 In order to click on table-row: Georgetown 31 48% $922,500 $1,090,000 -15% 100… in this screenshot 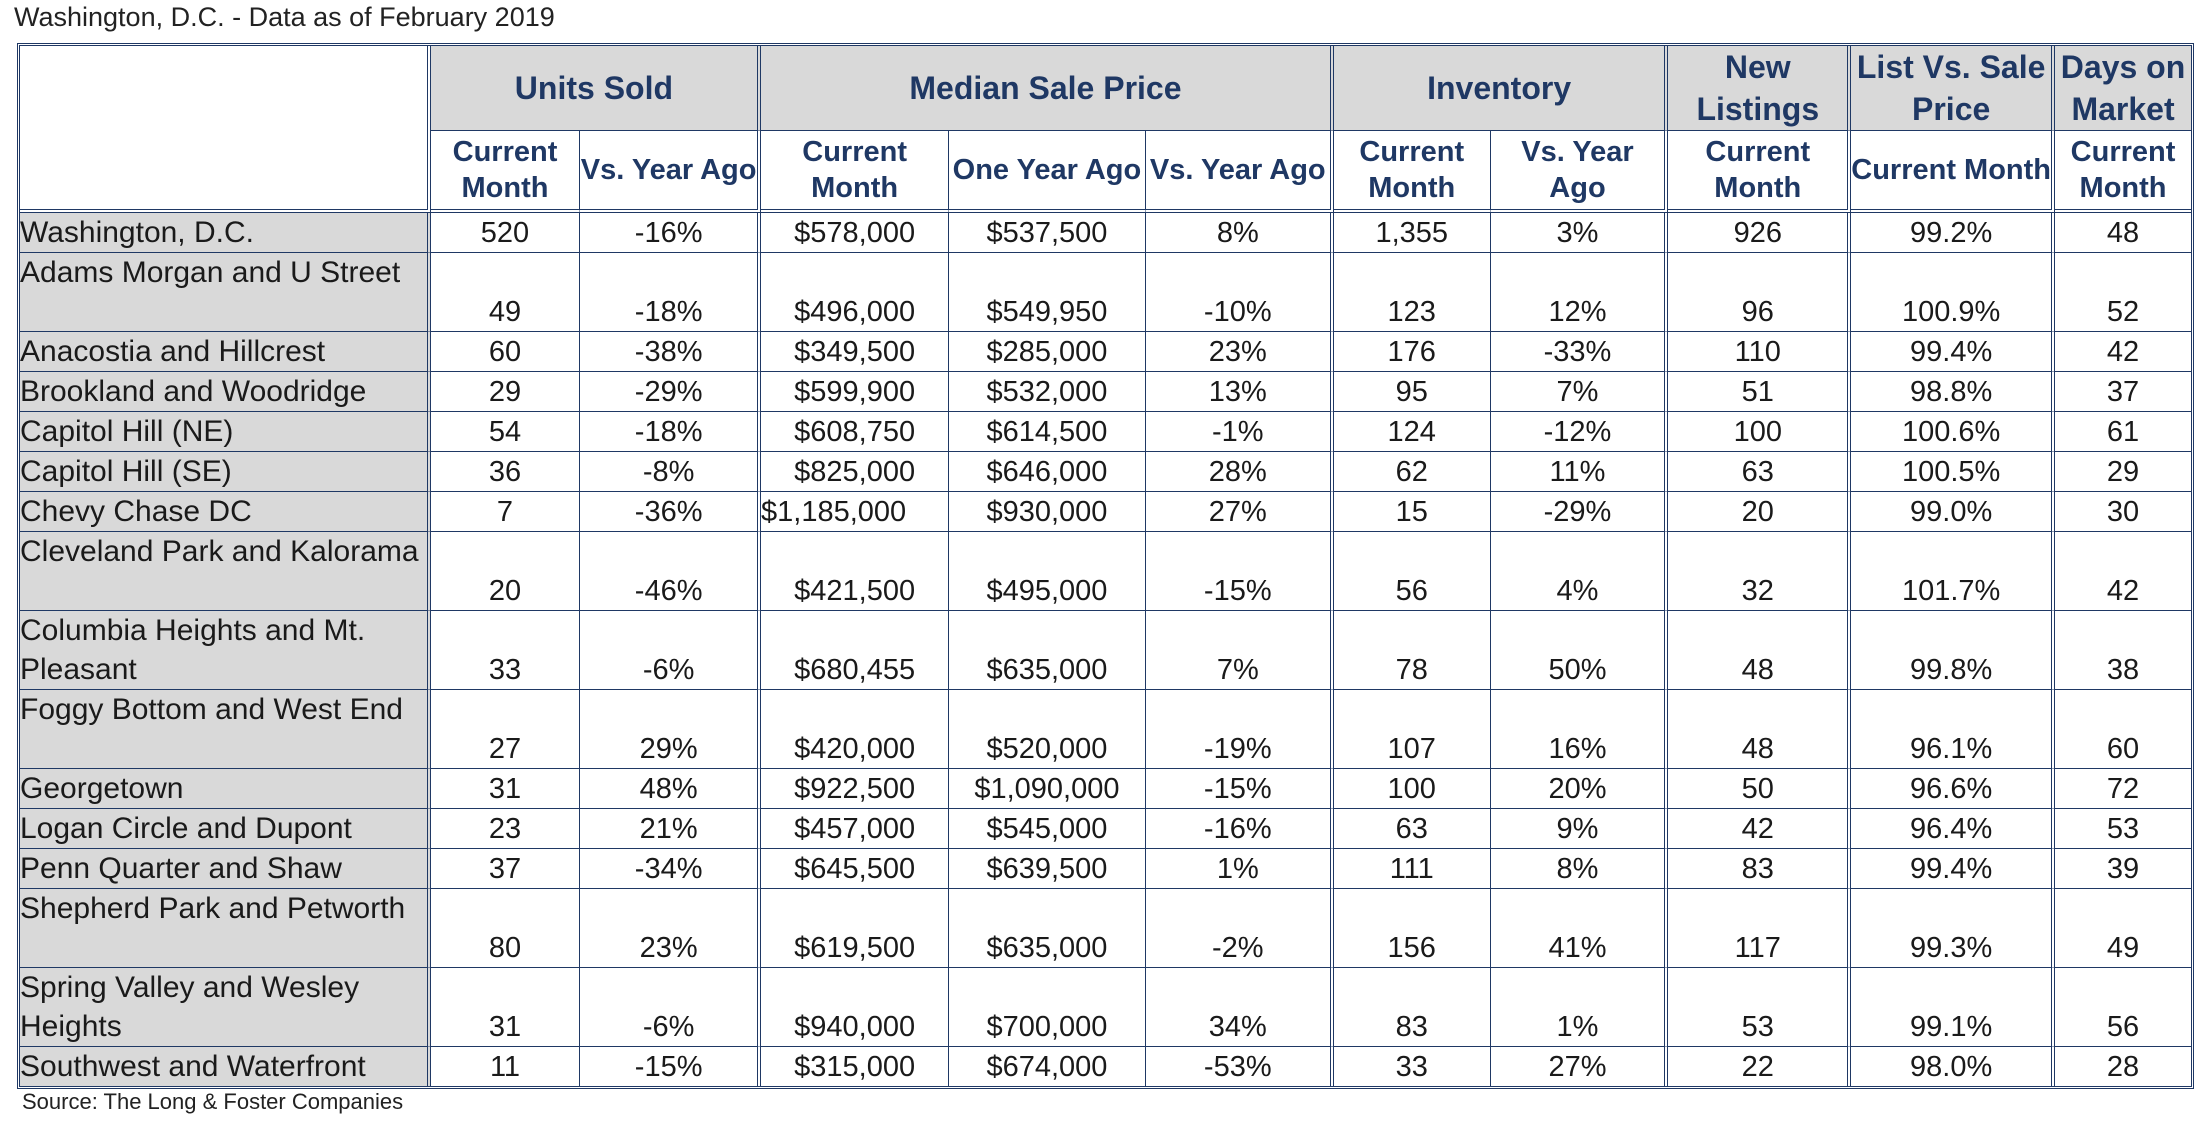, I will do `click(1105, 789)`.